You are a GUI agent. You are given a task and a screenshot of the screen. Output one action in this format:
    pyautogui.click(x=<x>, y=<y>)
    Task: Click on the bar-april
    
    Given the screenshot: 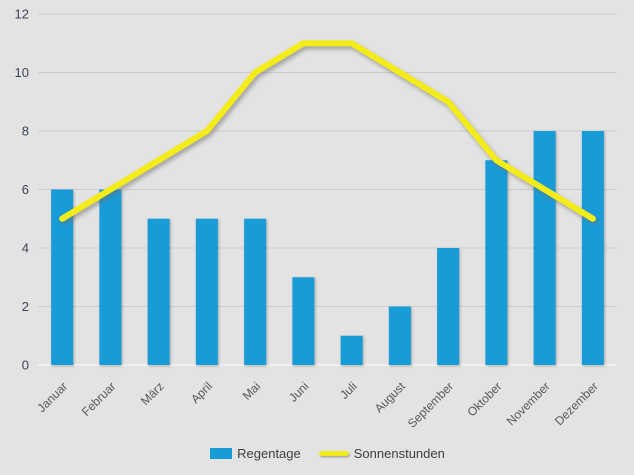 What is the action you would take?
    pyautogui.click(x=206, y=291)
    